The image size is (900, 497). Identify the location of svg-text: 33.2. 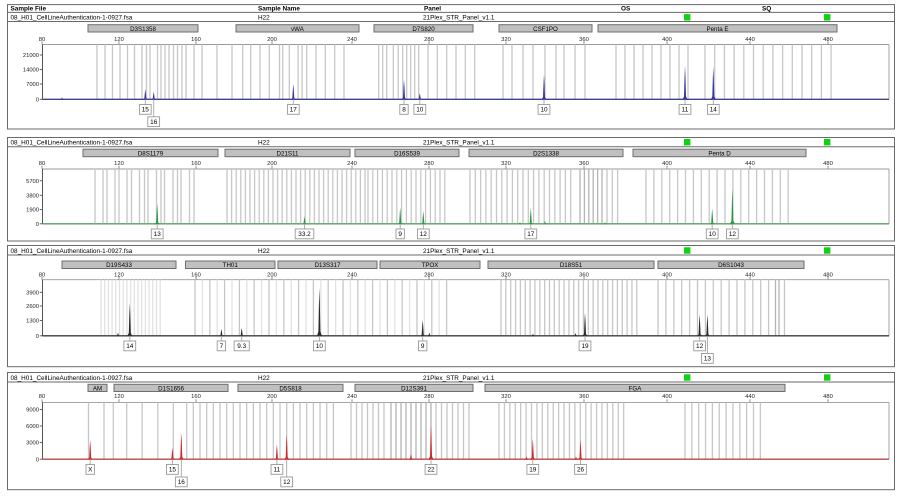
(304, 234).